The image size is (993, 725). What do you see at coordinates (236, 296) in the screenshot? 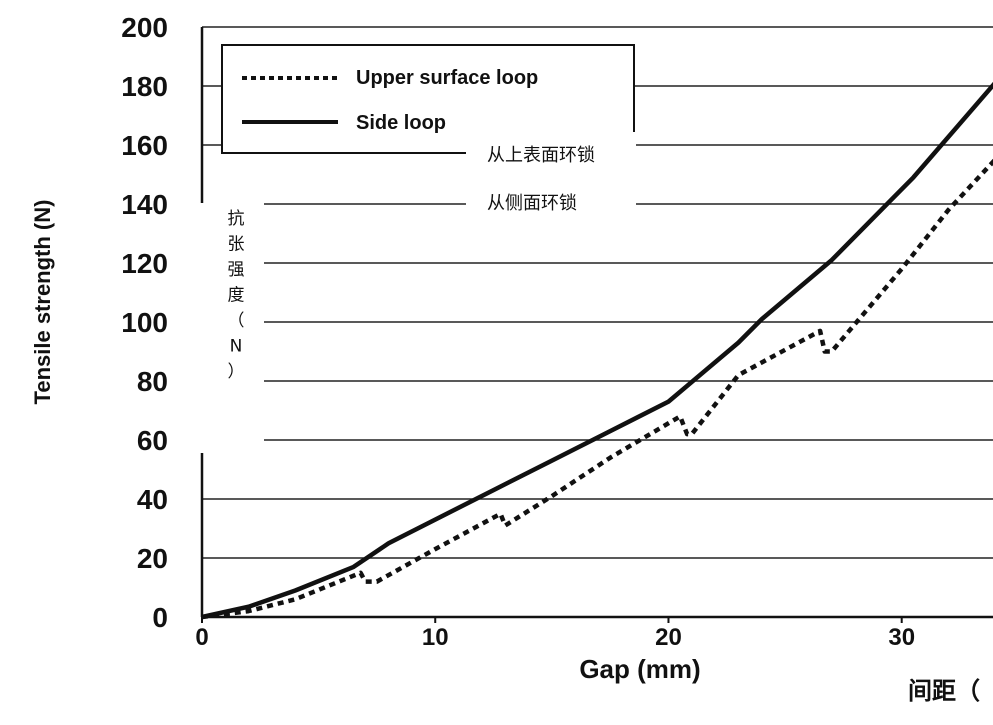
I see `ylabel-cn-char: 度` at bounding box center [236, 296].